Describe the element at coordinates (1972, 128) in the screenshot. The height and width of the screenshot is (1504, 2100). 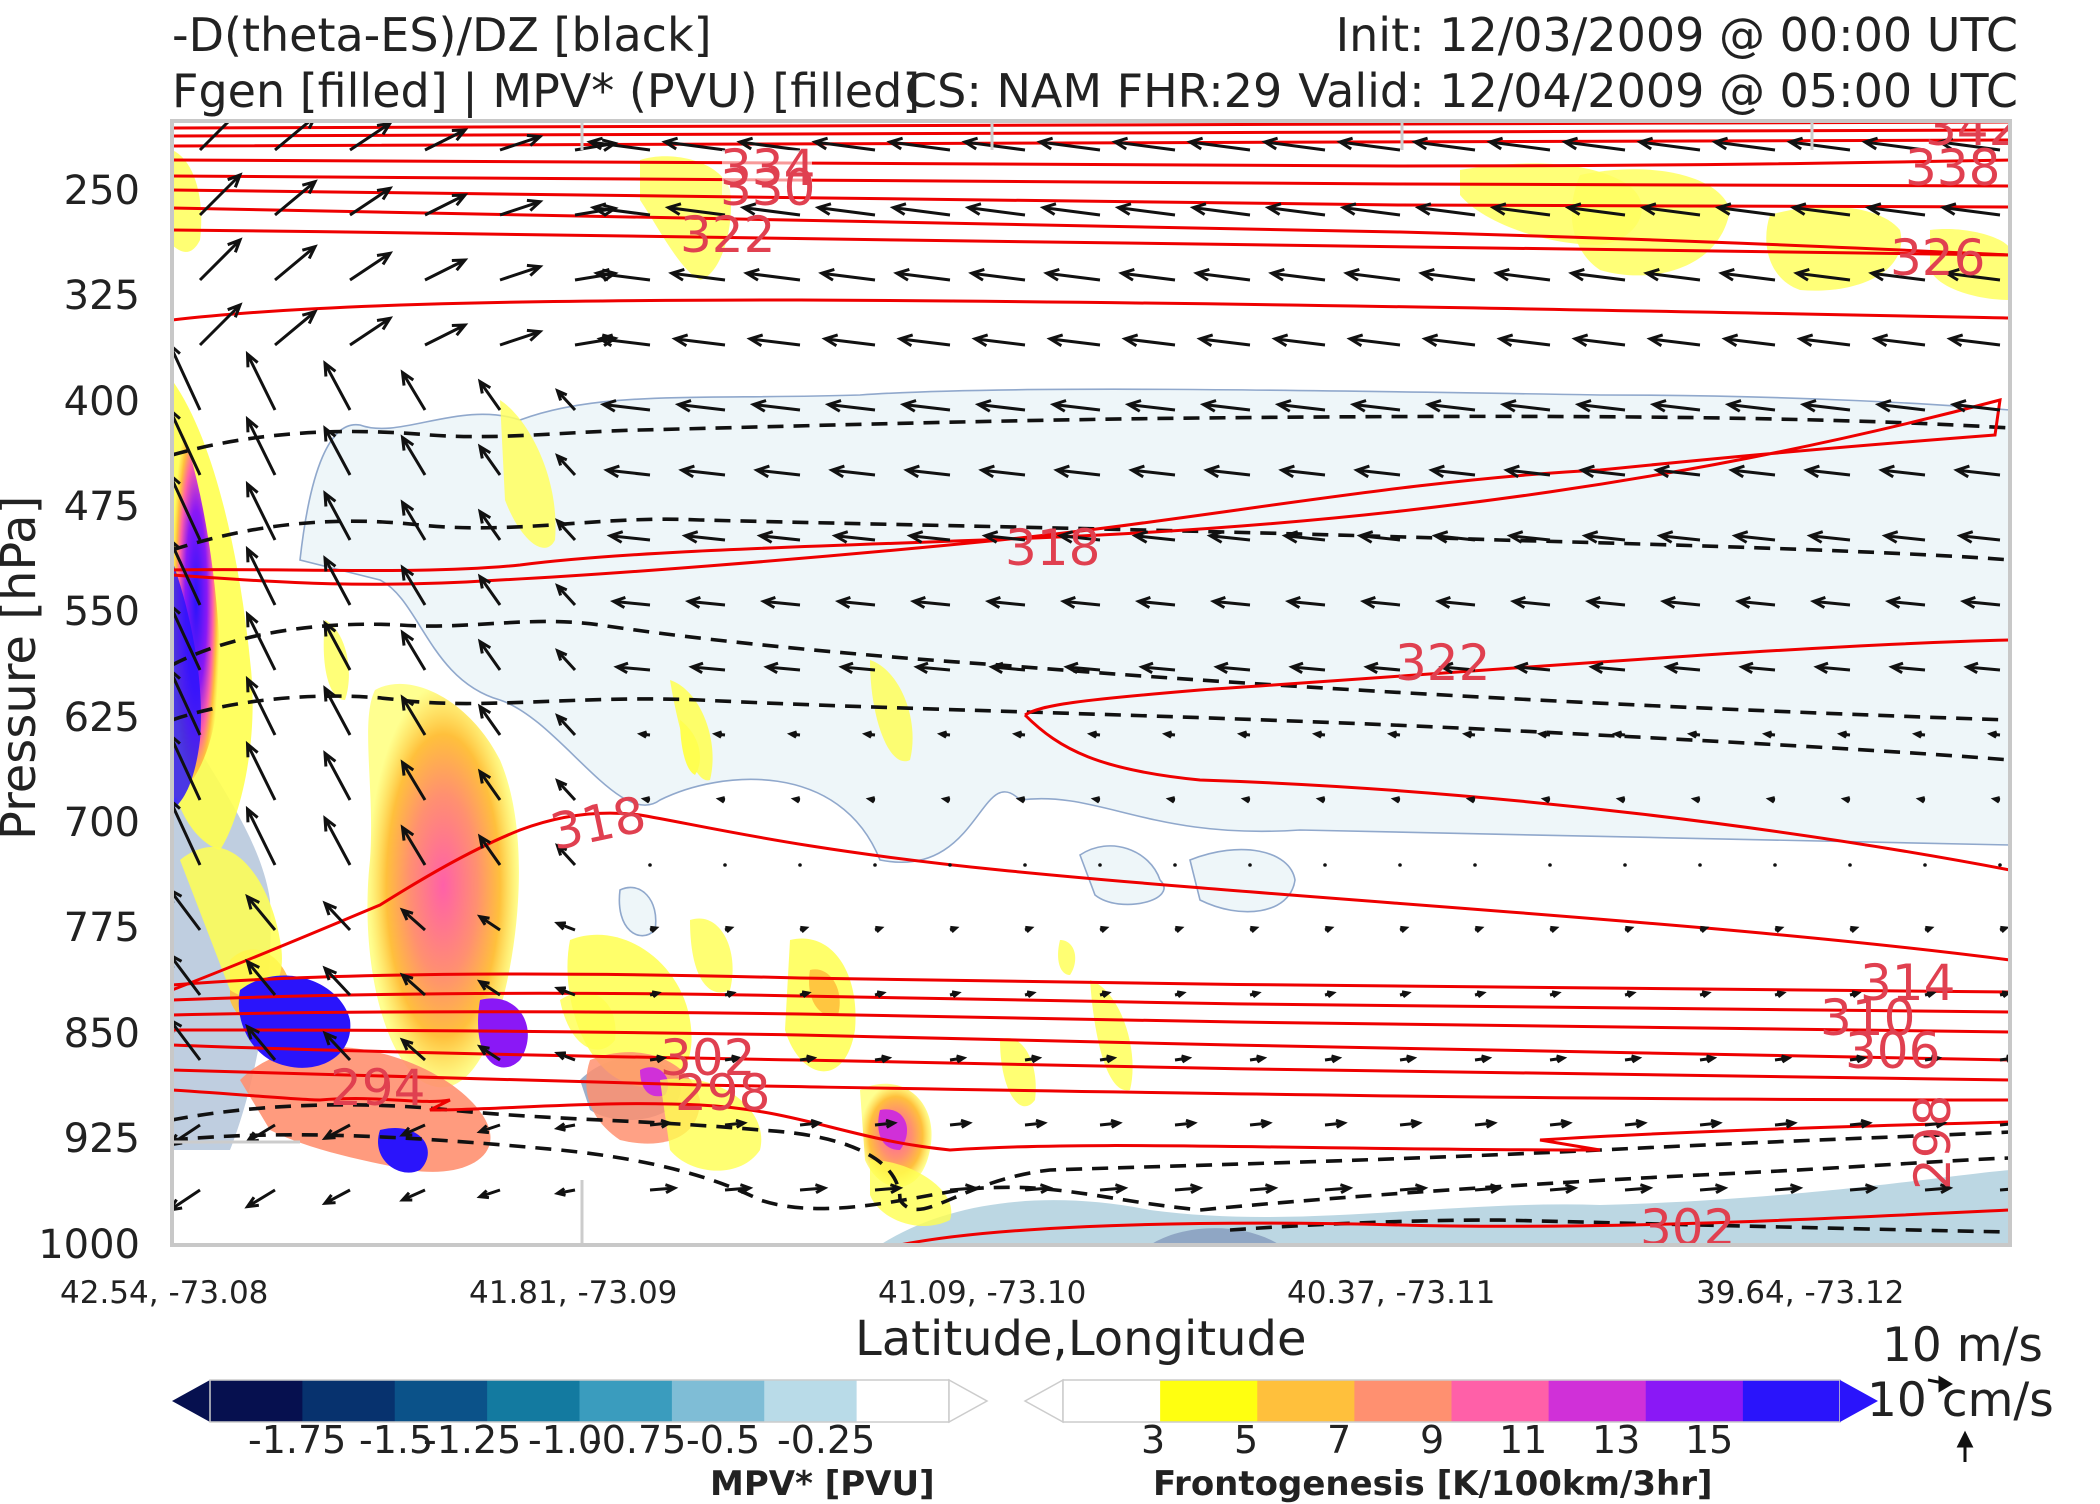
I see `contour-label-342: 342` at that location.